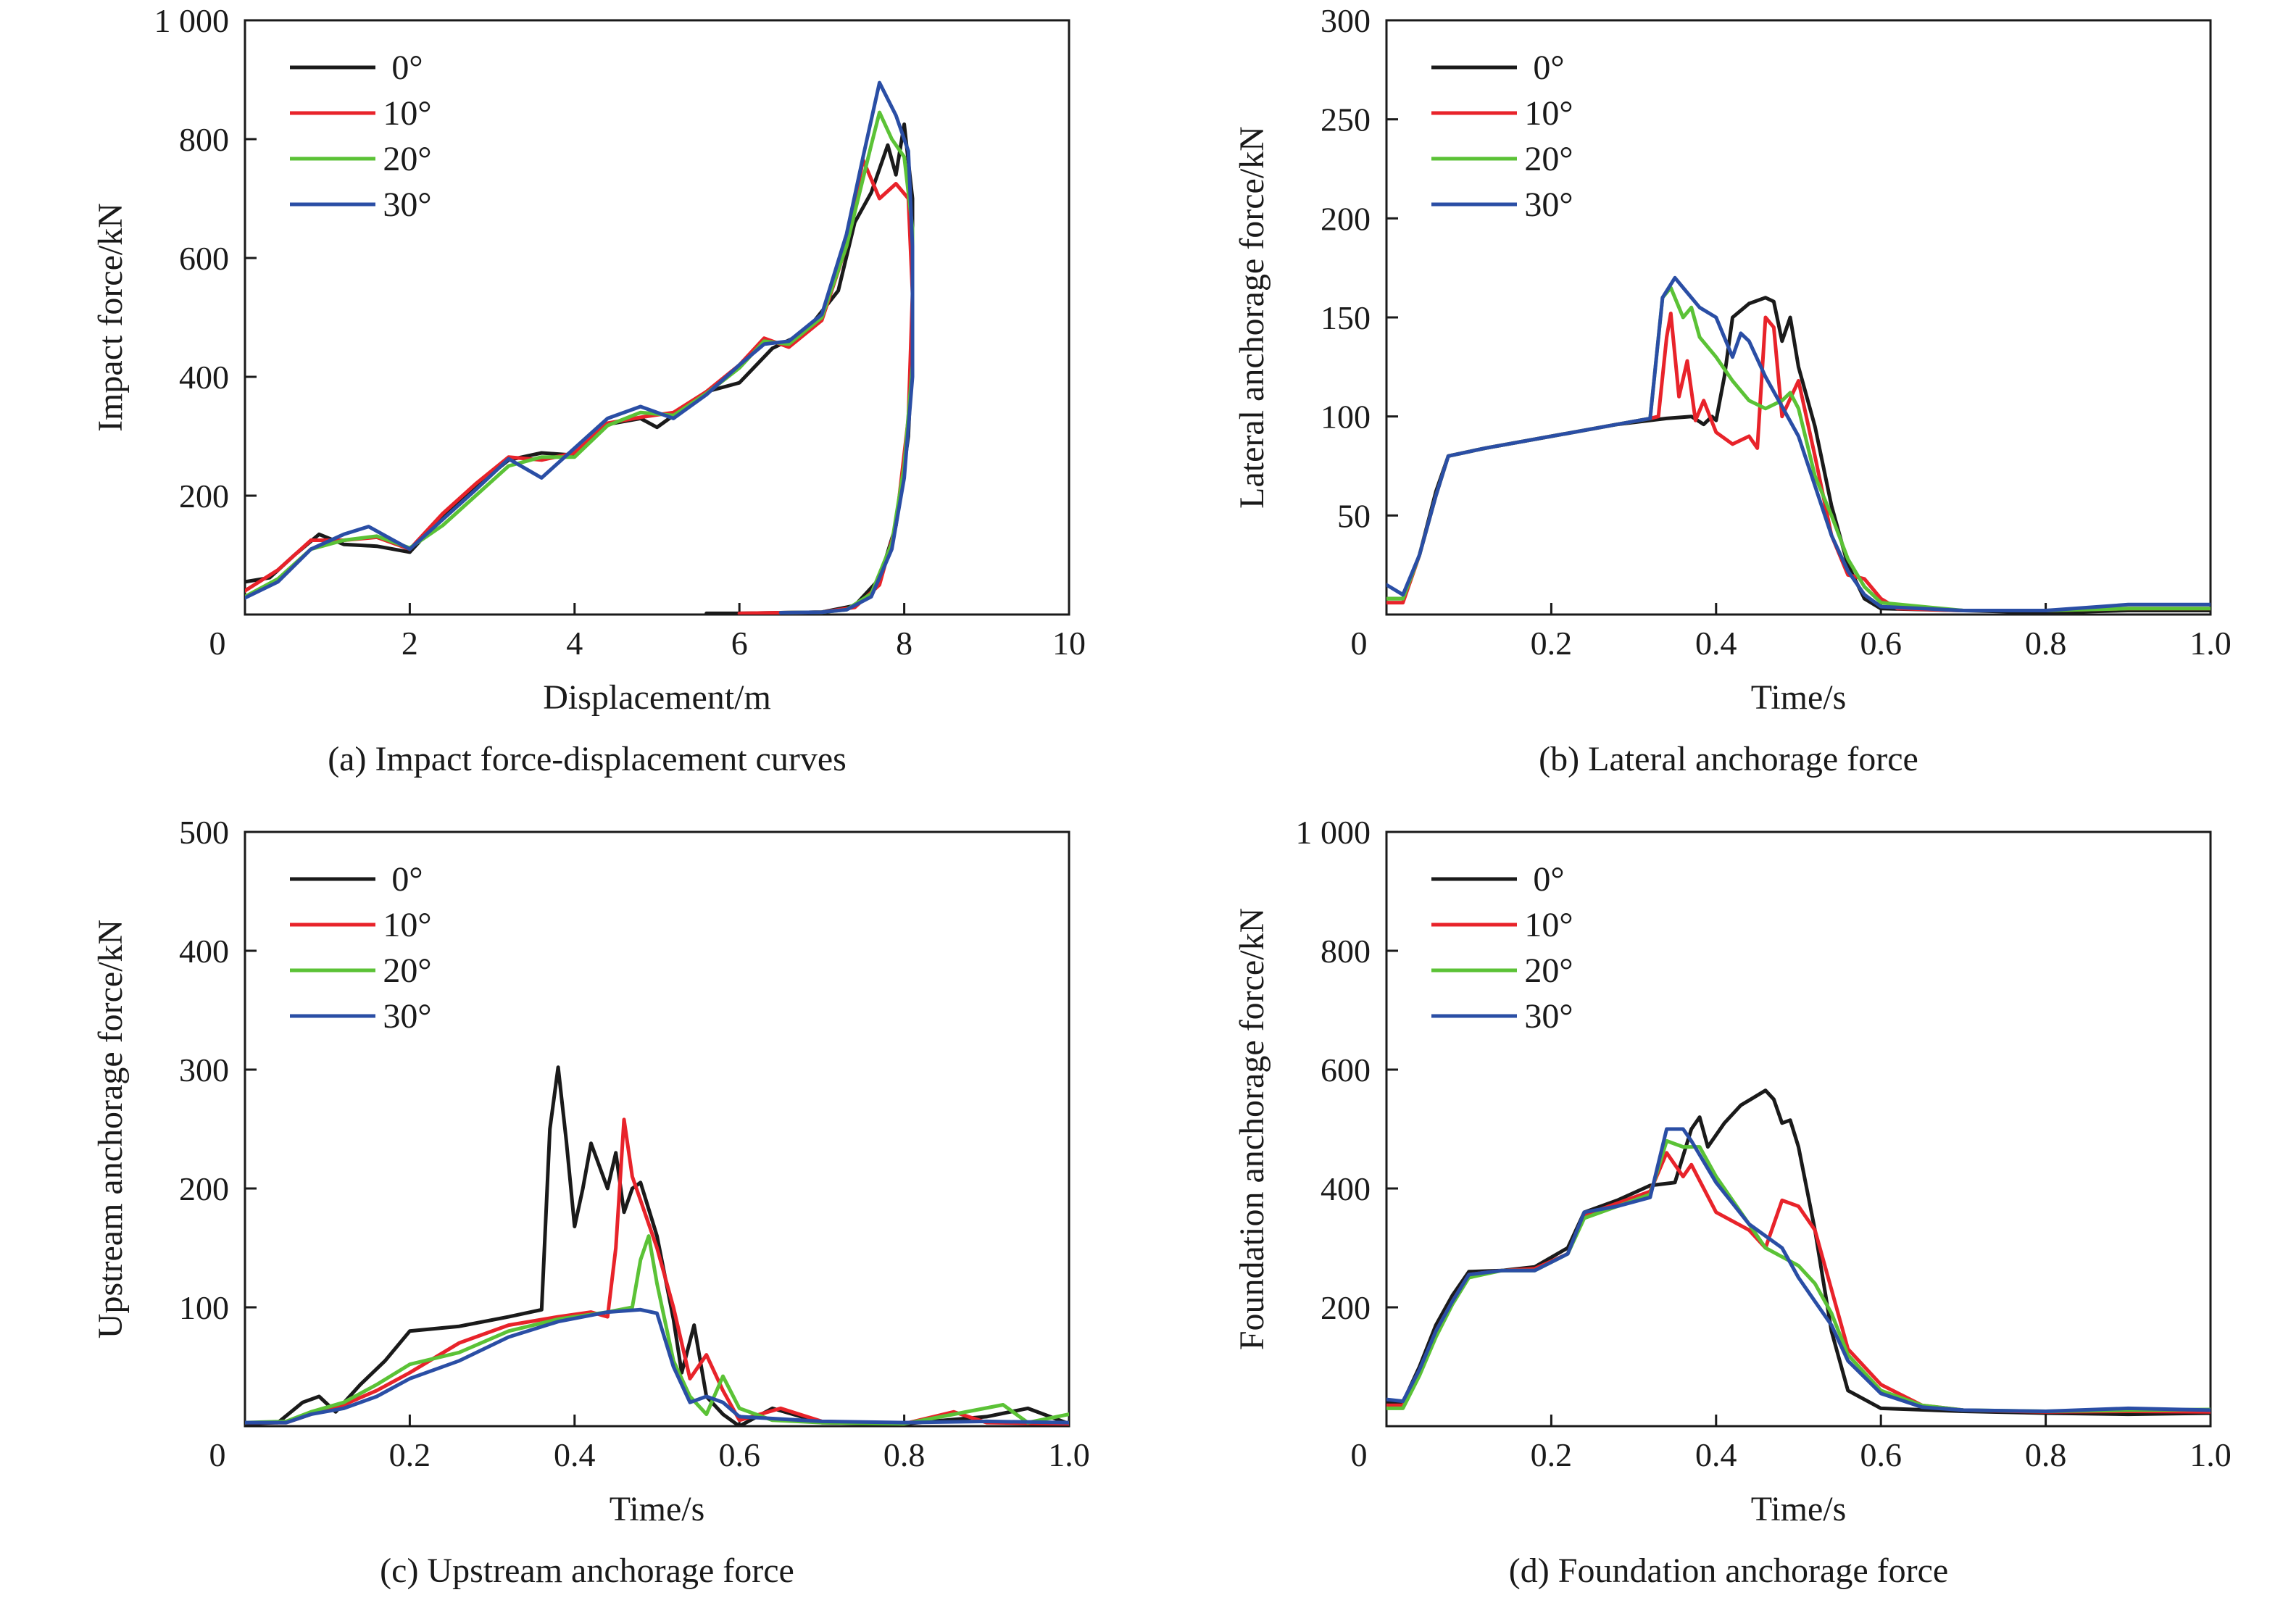  What do you see at coordinates (574, 643) in the screenshot?
I see `x-tick-label: 4` at bounding box center [574, 643].